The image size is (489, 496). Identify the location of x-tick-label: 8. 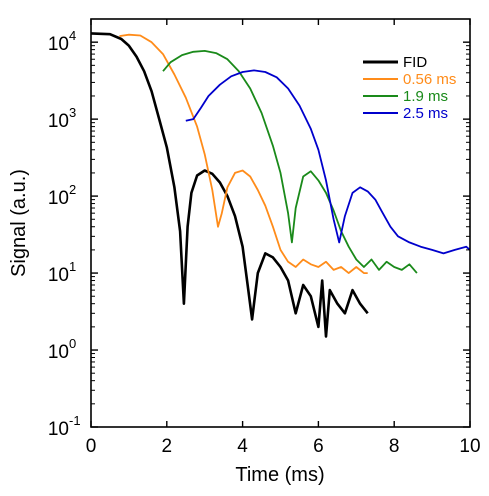
(394, 446).